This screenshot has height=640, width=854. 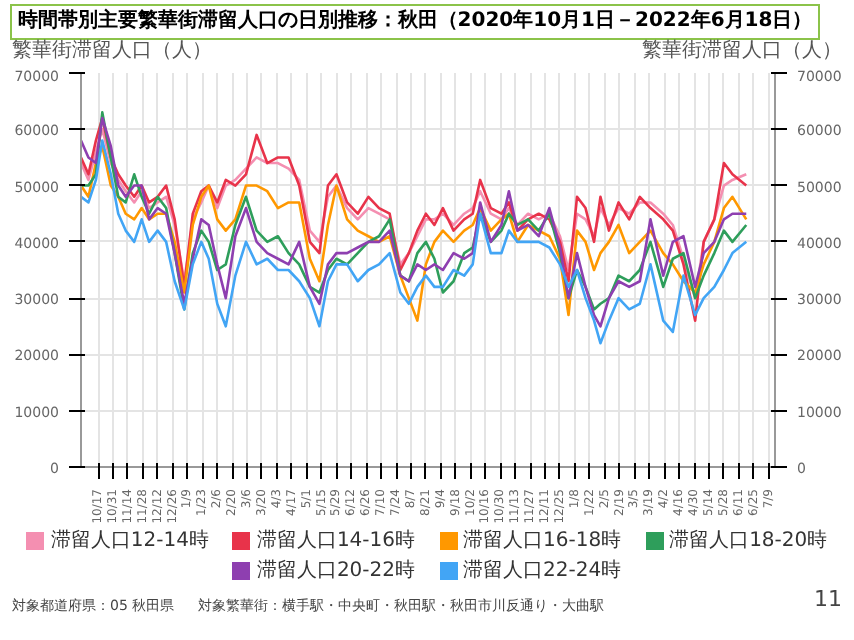 What do you see at coordinates (334, 571) in the screenshot?
I see `legend-label: 滞留人口20-22時` at bounding box center [334, 571].